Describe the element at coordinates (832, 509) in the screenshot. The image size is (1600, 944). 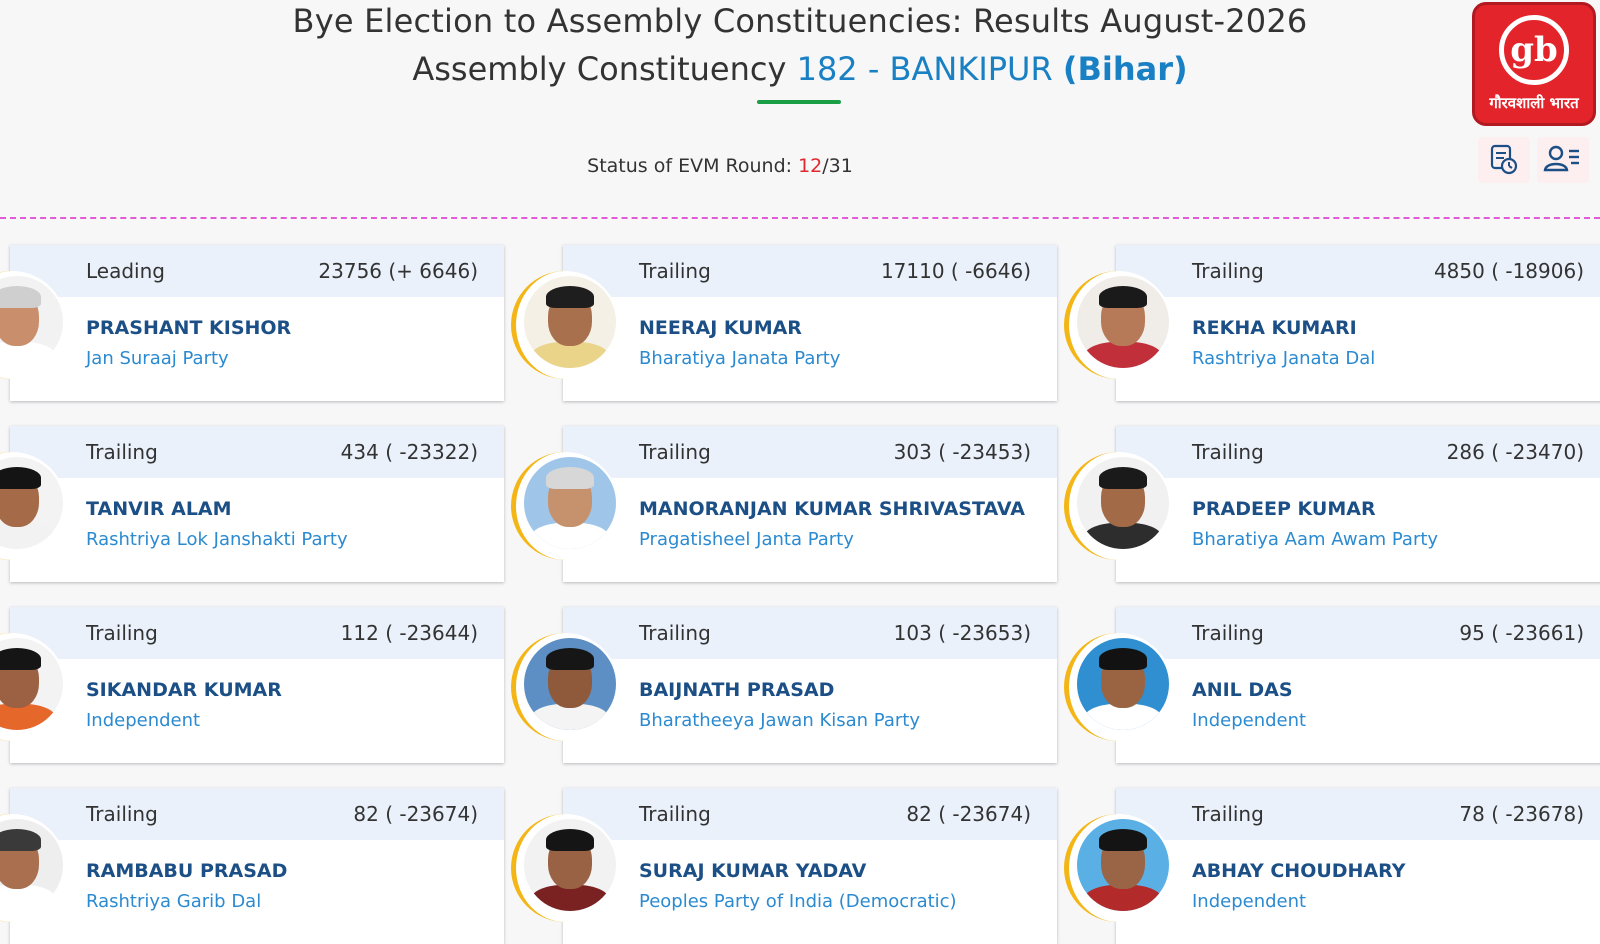
I see `candidate-name: MANORANJAN KUMAR SHRIVASTAVA` at that location.